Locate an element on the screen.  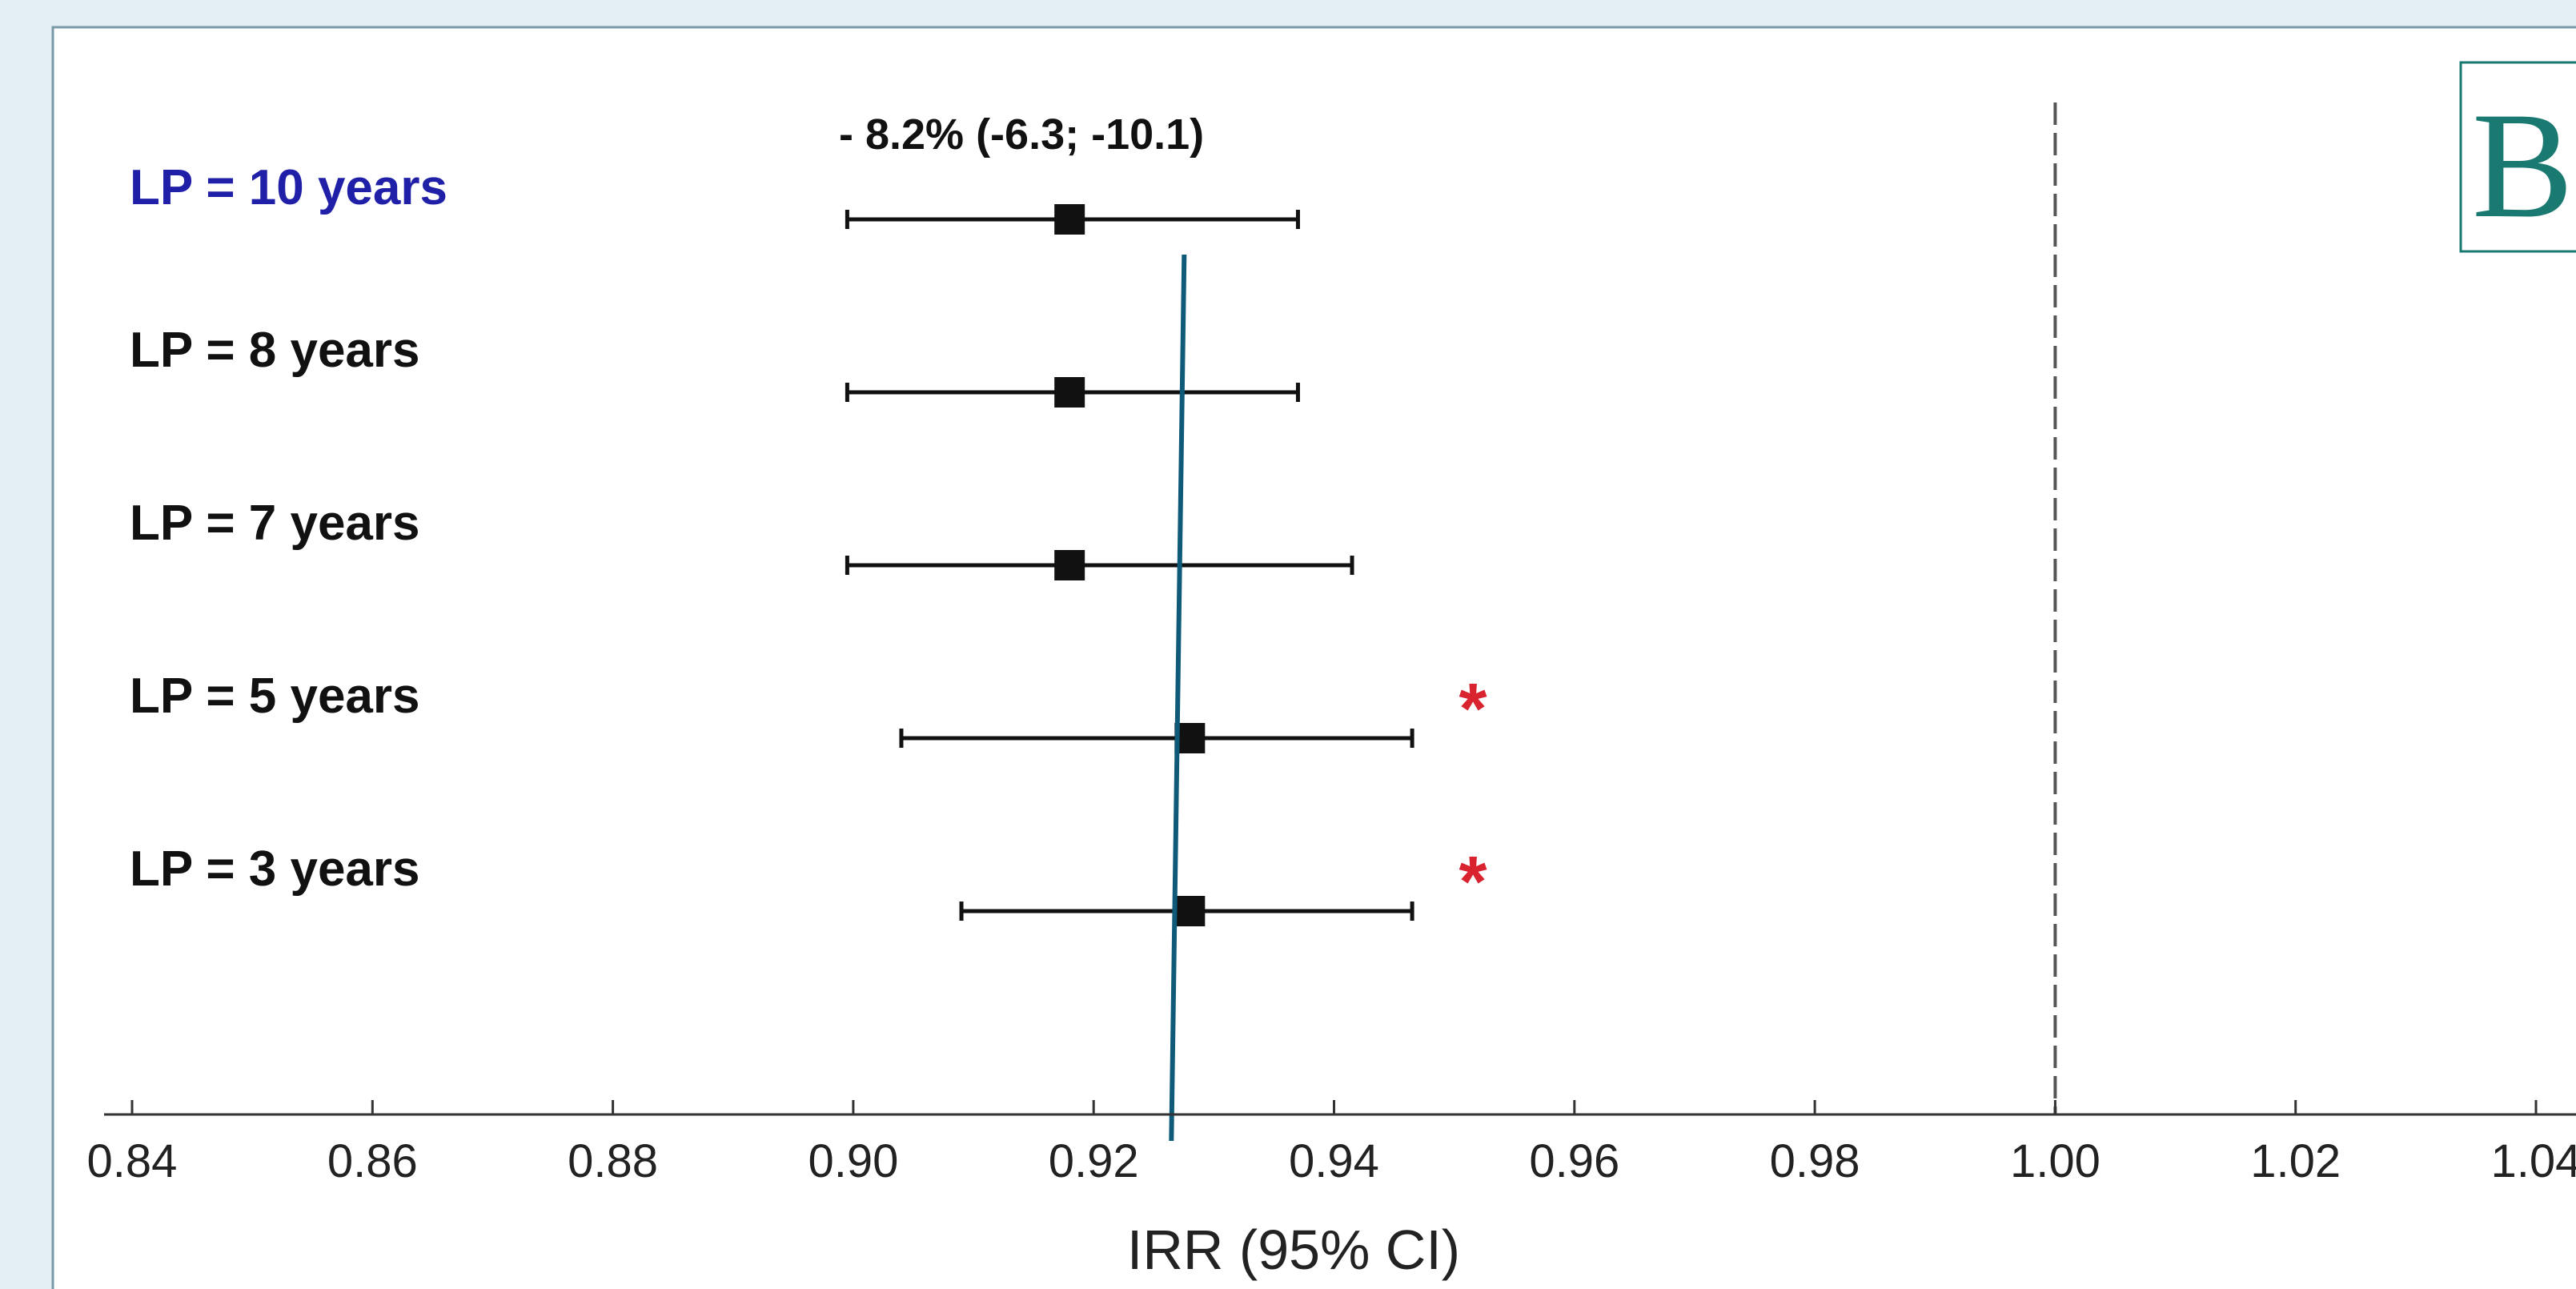
x-axis-label: IRR (95% CI) is located at coordinates (1293, 1250).